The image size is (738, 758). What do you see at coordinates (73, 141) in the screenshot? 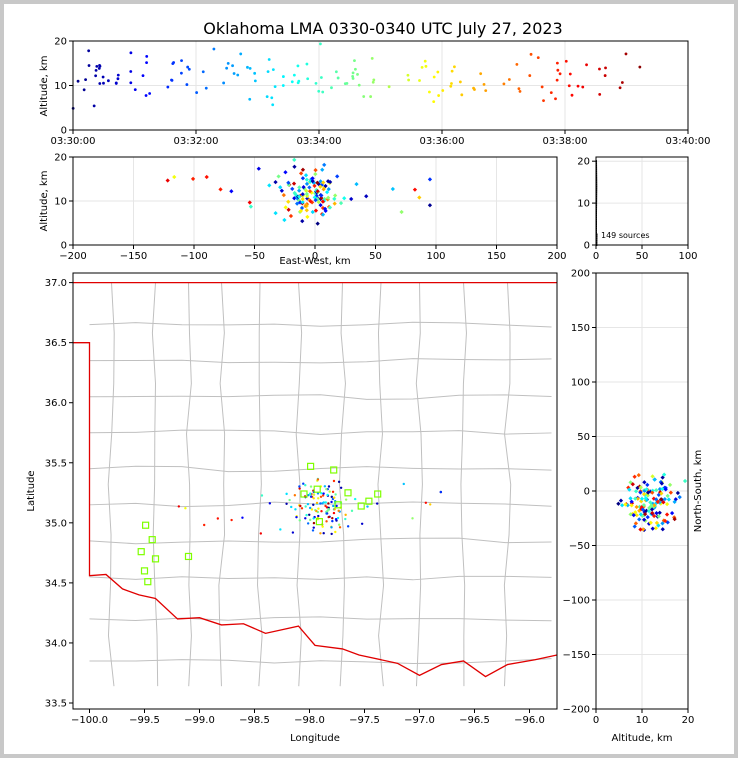
I see `time-altitude-x-tick-label: 03:30:00` at bounding box center [73, 141].